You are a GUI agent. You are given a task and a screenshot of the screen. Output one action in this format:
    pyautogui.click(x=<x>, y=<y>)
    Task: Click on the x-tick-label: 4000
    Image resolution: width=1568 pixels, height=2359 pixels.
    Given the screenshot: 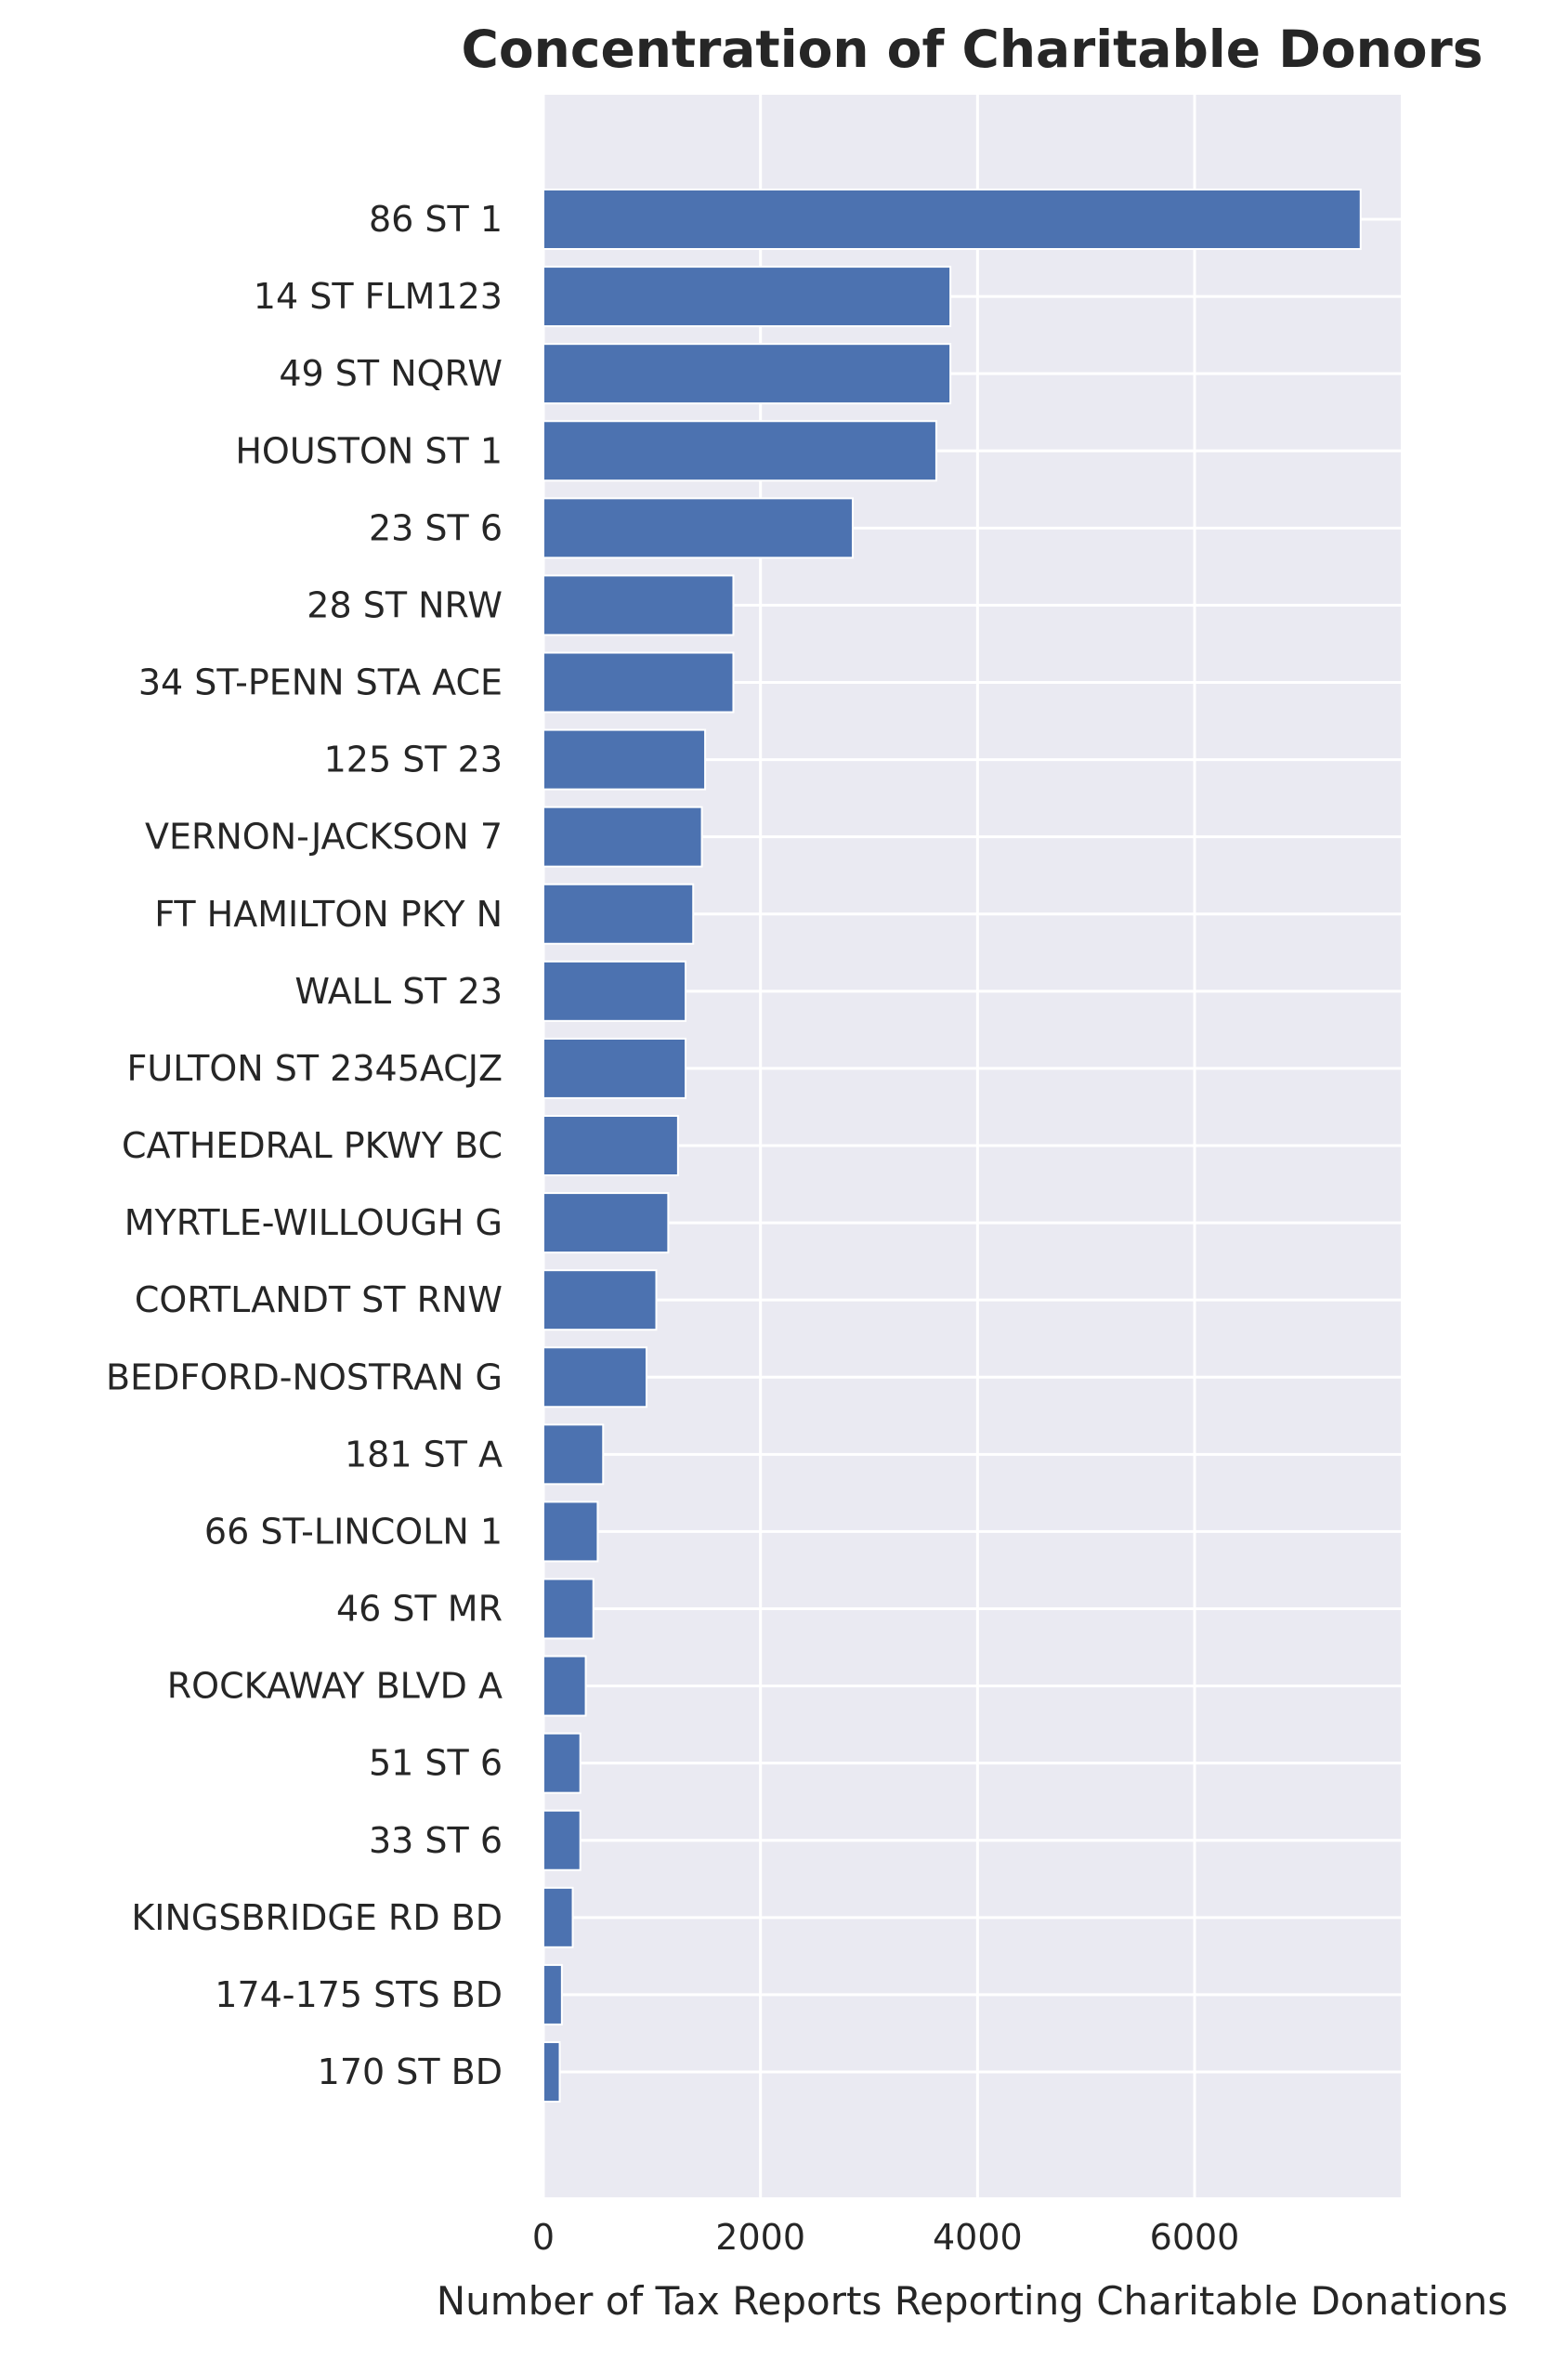 What is the action you would take?
    pyautogui.click(x=978, y=2237)
    